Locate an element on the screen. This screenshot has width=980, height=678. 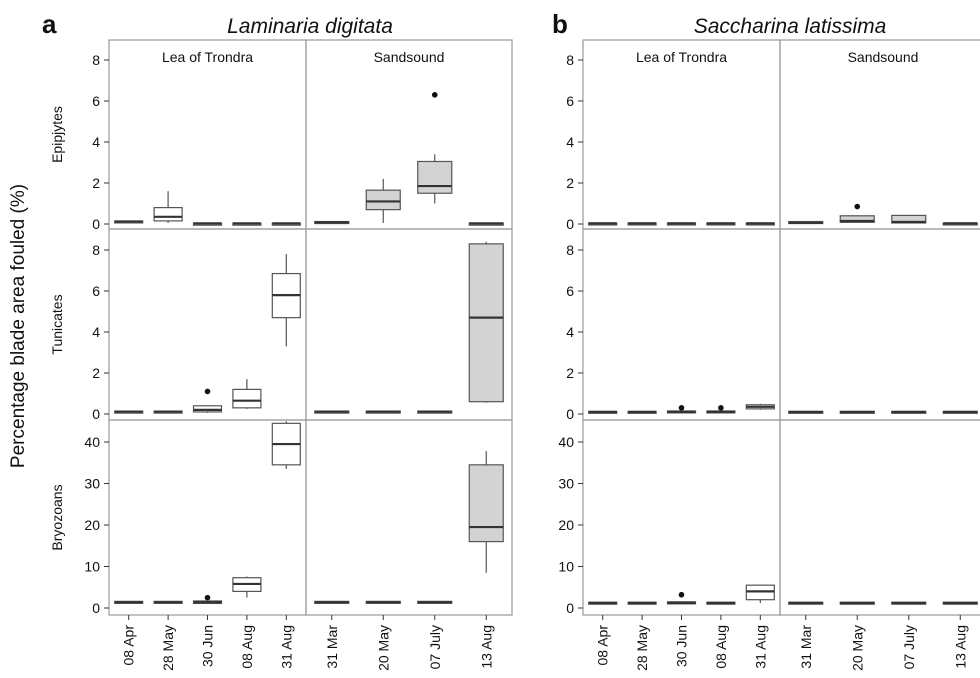
panel-title-a: Laminaria digitata is located at coordinates (310, 26).